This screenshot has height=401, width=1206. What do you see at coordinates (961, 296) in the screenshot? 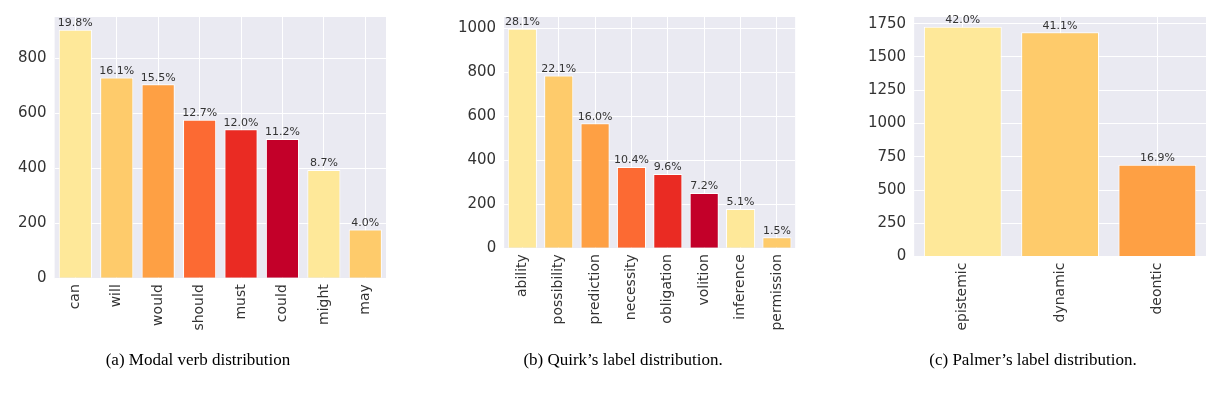
I see `x-tick-label: epistemic` at bounding box center [961, 296].